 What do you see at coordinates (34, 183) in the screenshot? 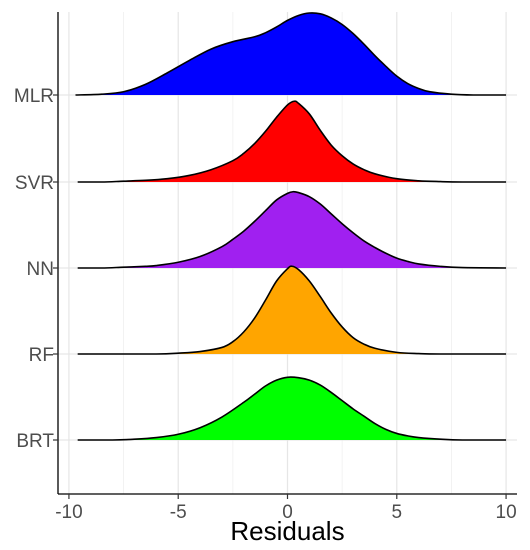
I see `y-tick-label-svr: SVR` at bounding box center [34, 183].